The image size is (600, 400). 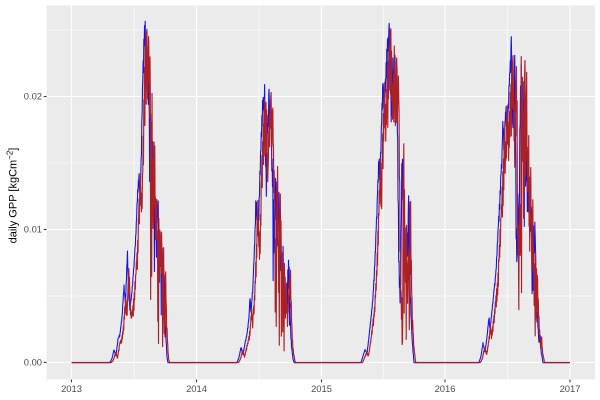 I want to click on svg-text: 2014, so click(x=196, y=388).